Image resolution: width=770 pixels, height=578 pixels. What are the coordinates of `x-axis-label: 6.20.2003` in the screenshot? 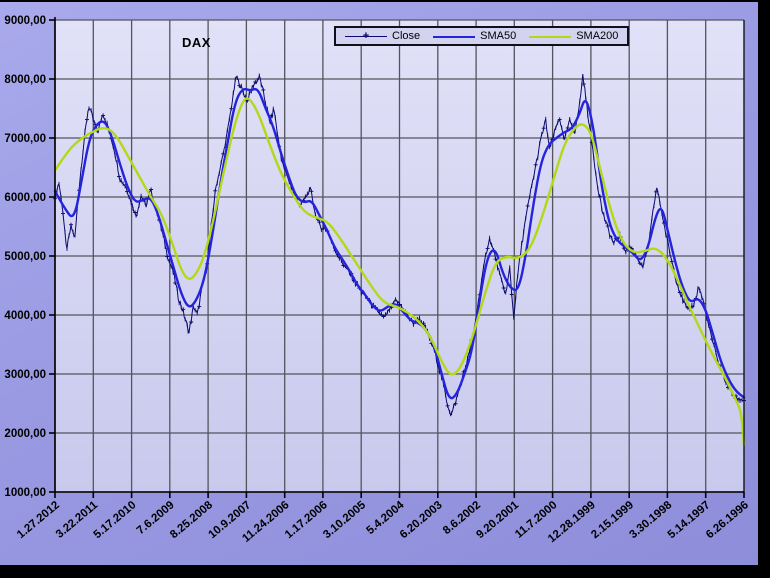 It's located at (421, 520).